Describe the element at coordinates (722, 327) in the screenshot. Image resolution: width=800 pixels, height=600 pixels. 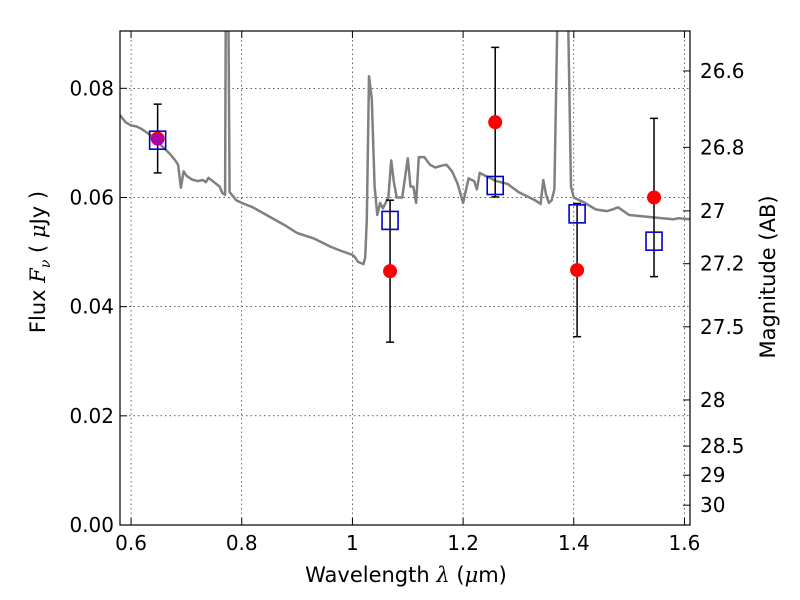
I see `y2-tick-label: 27.5` at that location.